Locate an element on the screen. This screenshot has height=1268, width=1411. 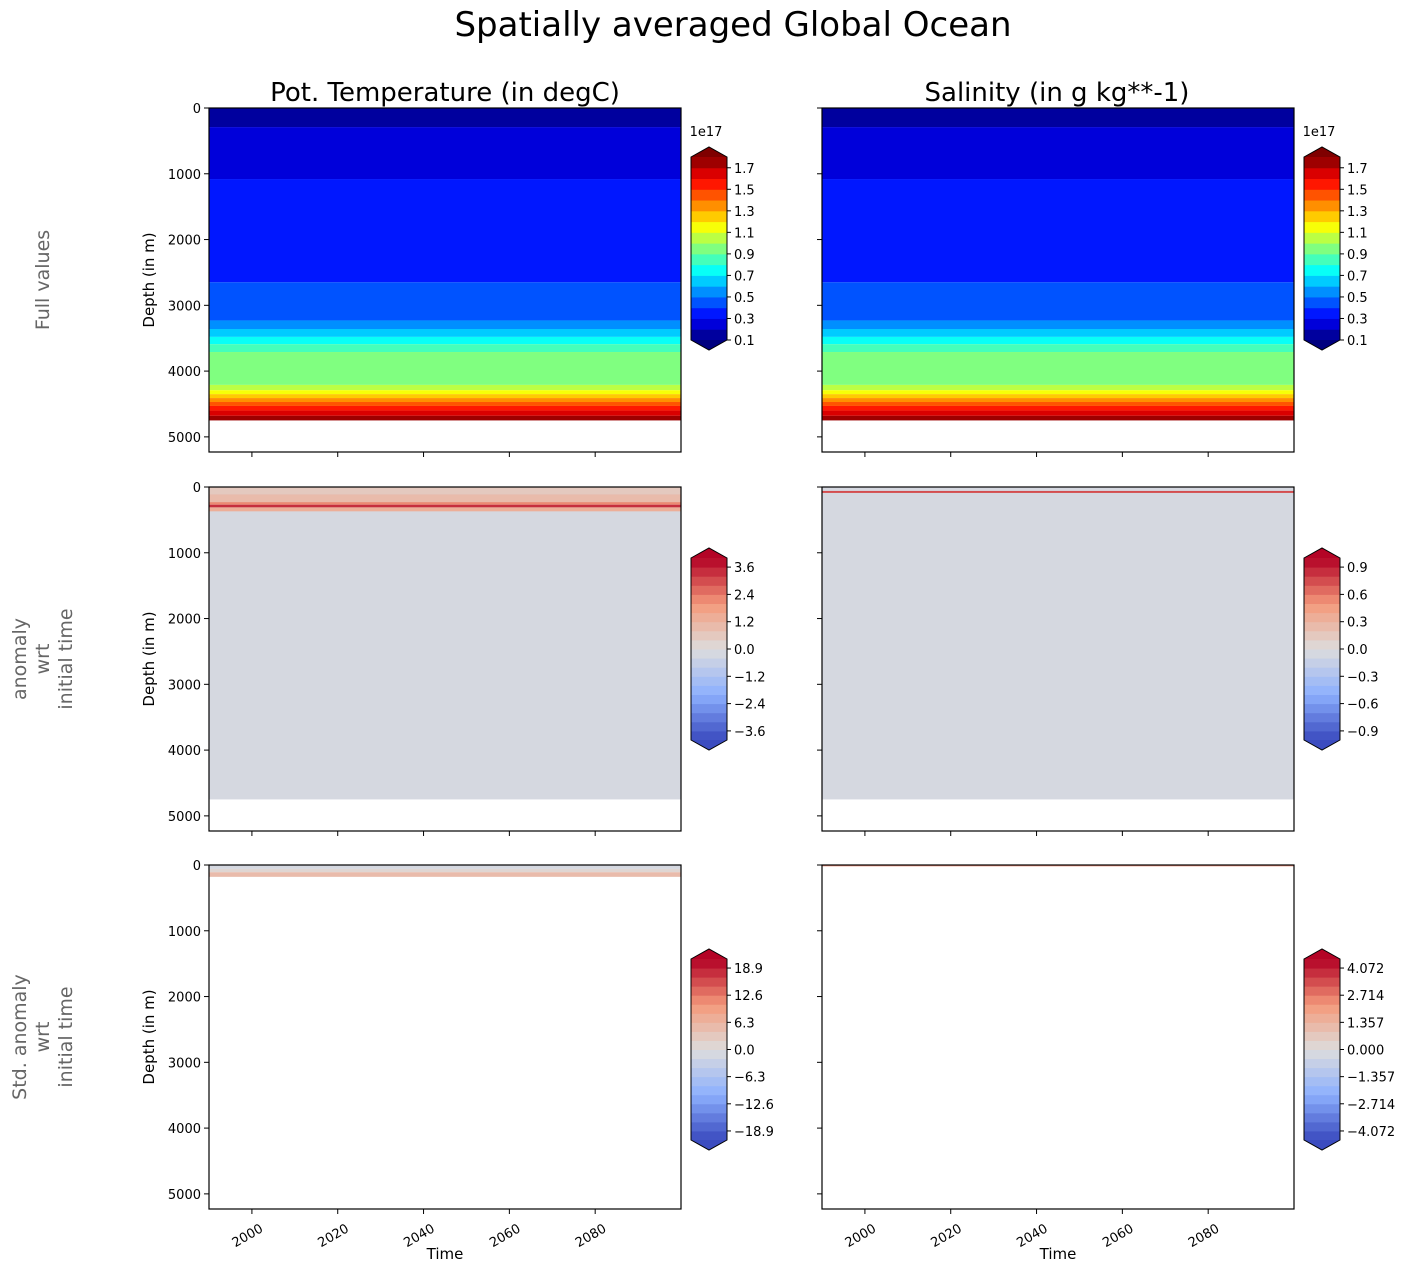
column-title-temperature: Pot. Temperature (in degC) is located at coordinates (445, 93).